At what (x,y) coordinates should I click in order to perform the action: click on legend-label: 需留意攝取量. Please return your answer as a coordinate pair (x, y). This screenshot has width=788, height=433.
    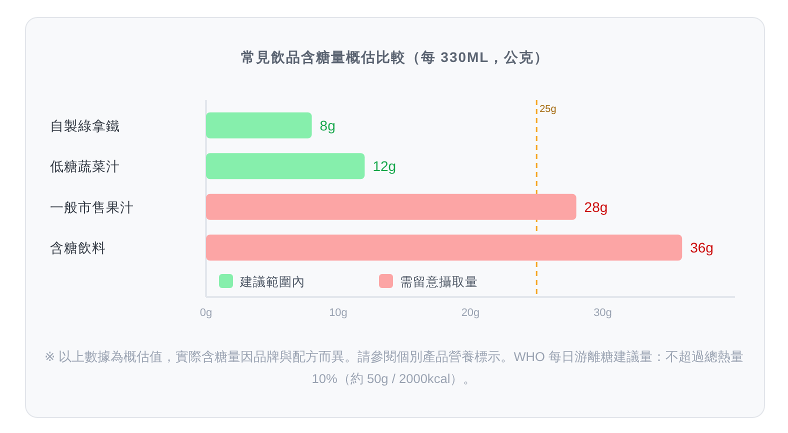
    Looking at the image, I should click on (439, 282).